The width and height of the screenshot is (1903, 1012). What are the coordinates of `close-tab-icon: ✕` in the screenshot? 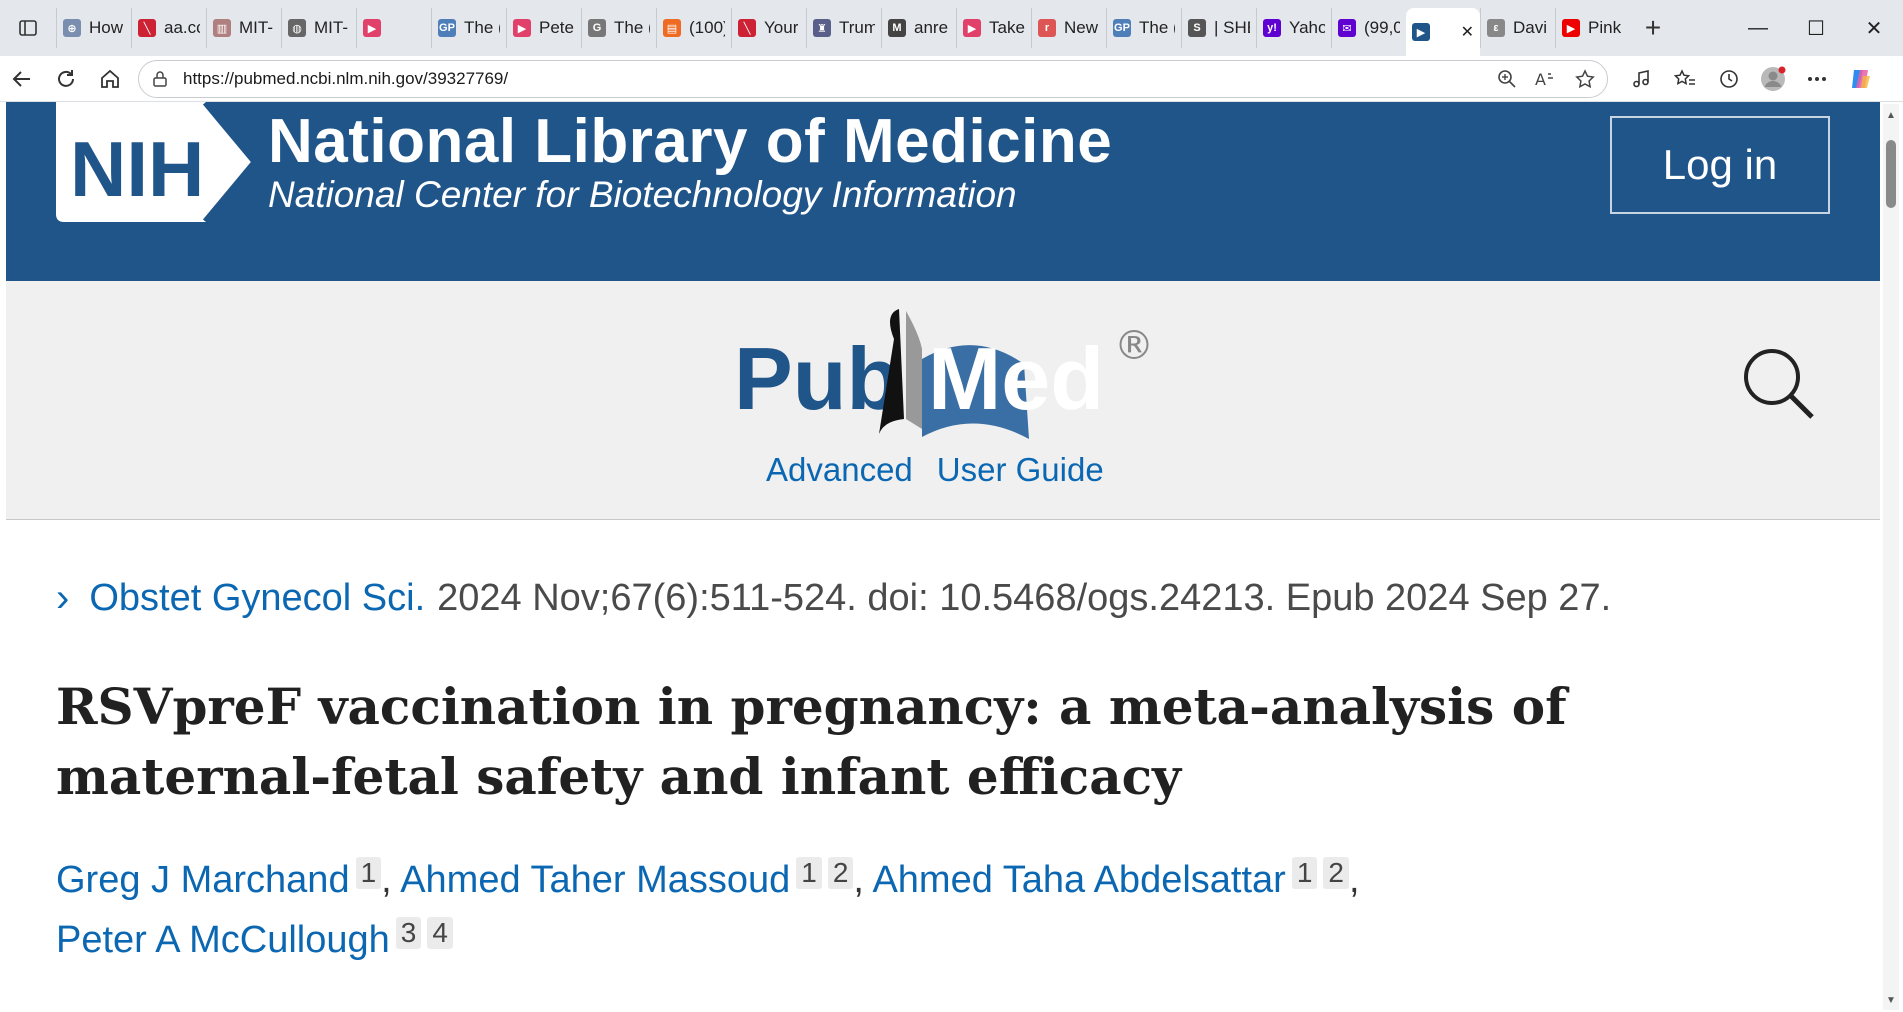 It's located at (1467, 32).